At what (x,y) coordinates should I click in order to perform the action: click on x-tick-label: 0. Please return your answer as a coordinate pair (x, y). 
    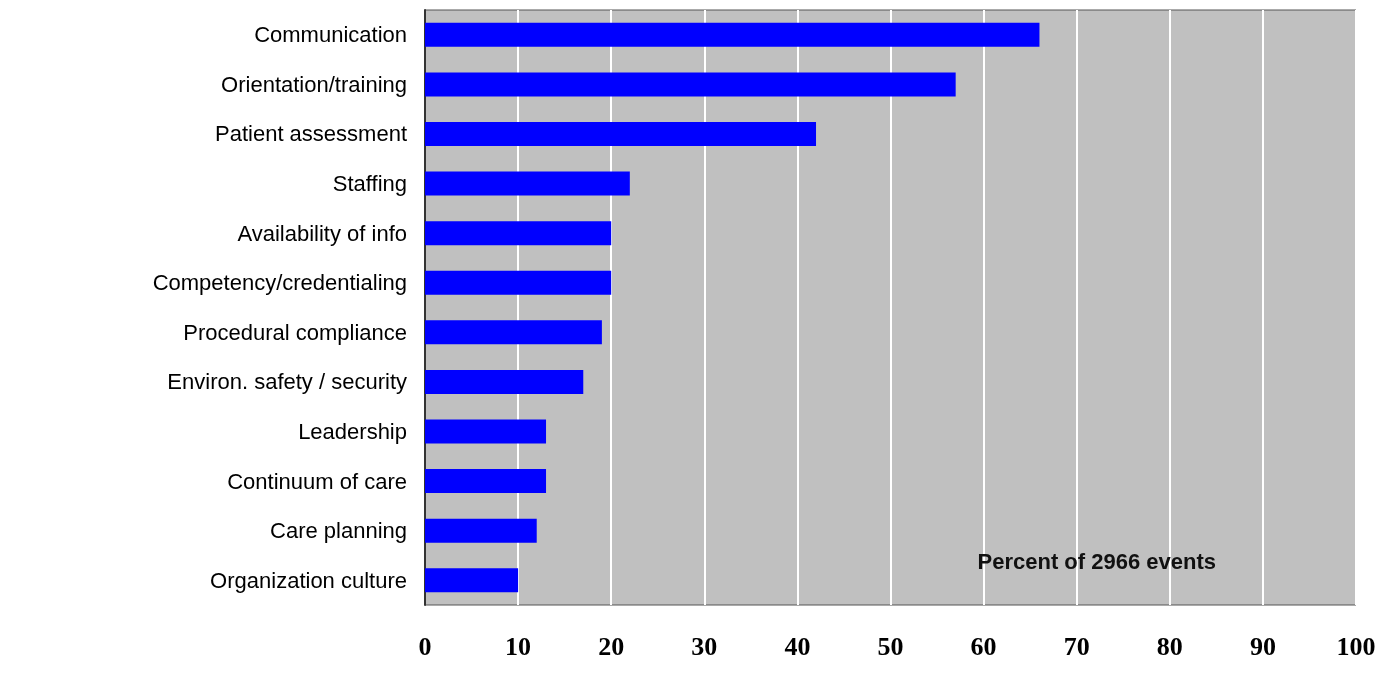
    Looking at the image, I should click on (425, 646).